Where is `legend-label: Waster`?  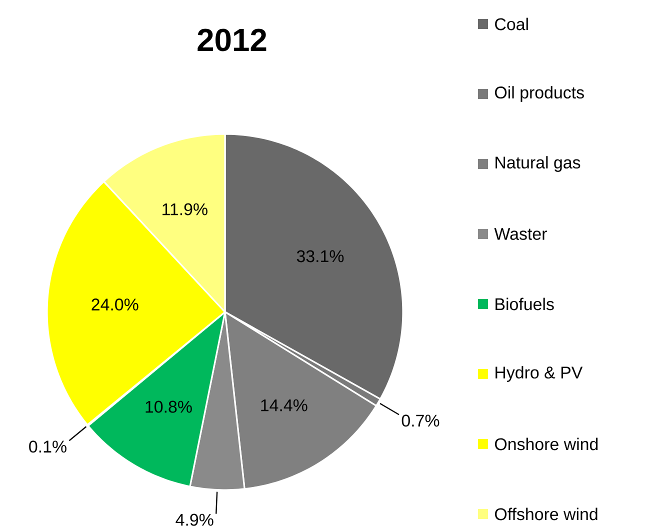
legend-label: Waster is located at coordinates (520, 234).